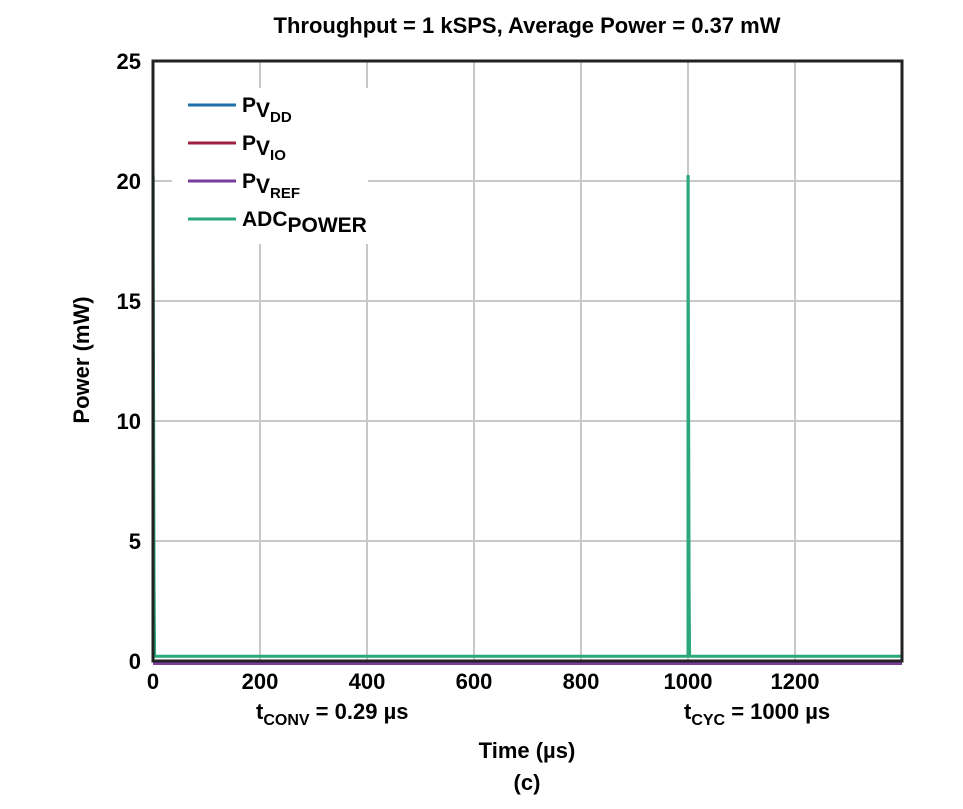  Describe the element at coordinates (129, 301) in the screenshot. I see `y-tick-label-15: 15` at that location.